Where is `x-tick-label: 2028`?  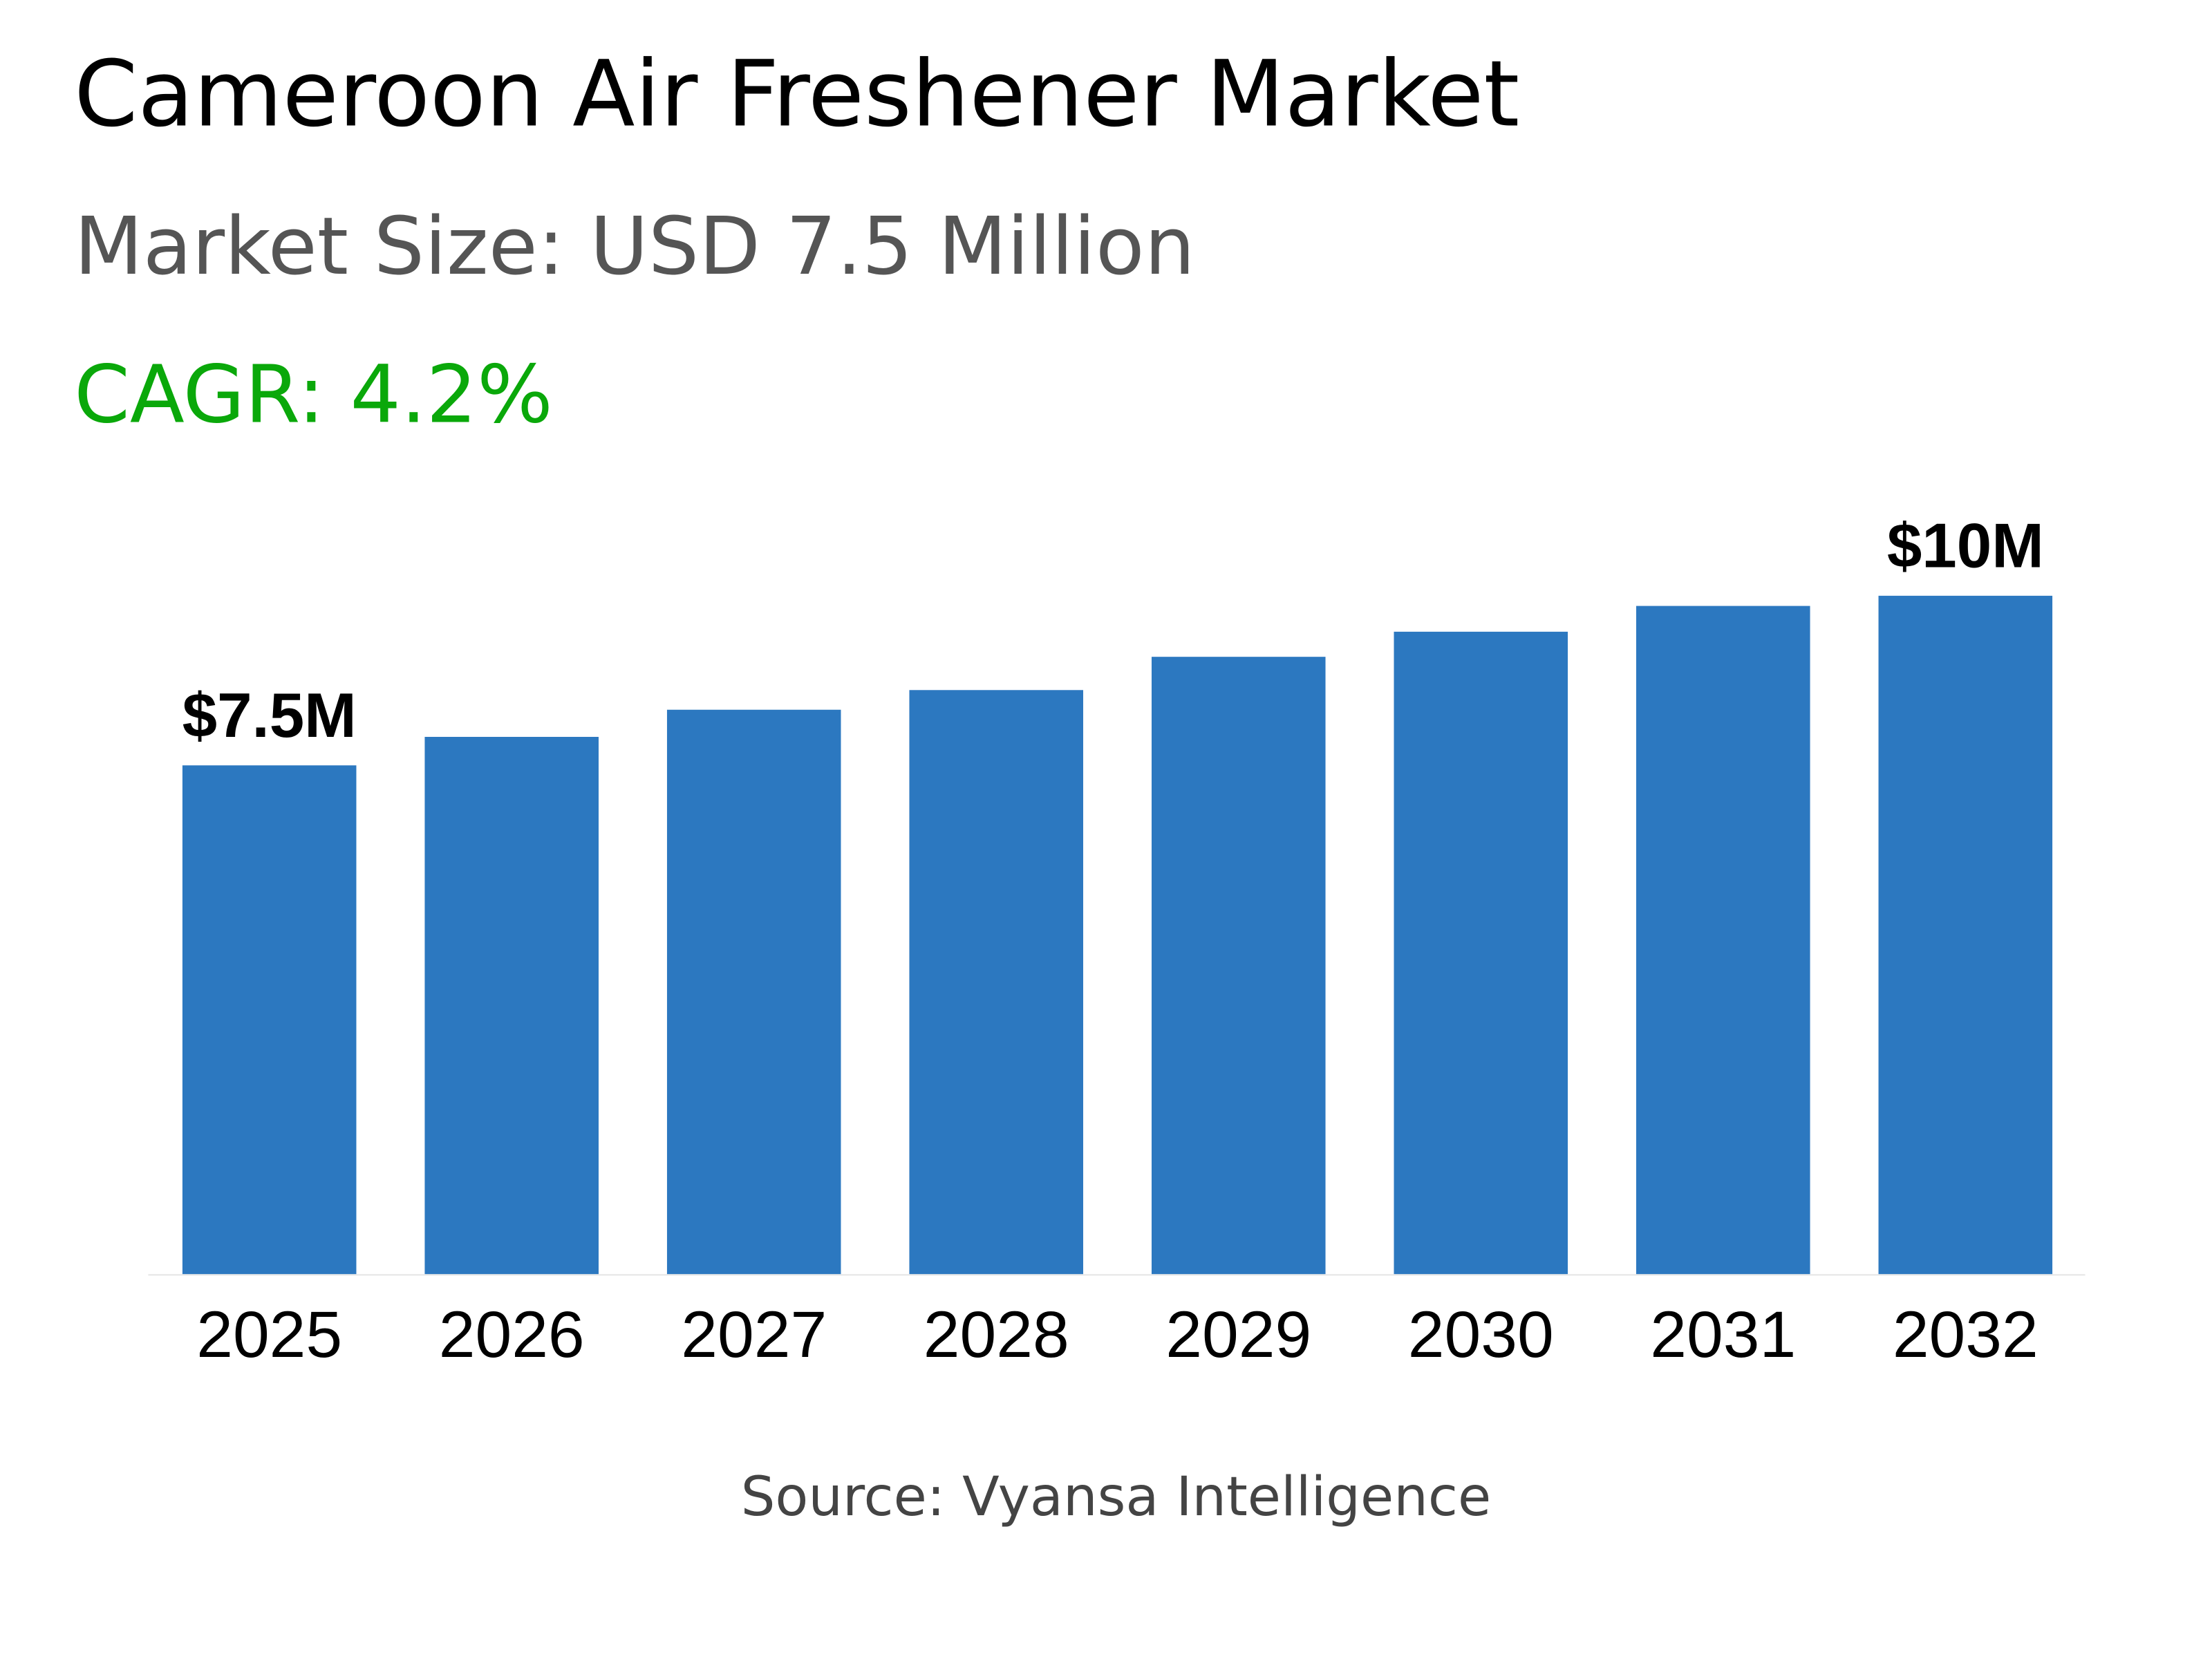 x-tick-label: 2028 is located at coordinates (997, 1334).